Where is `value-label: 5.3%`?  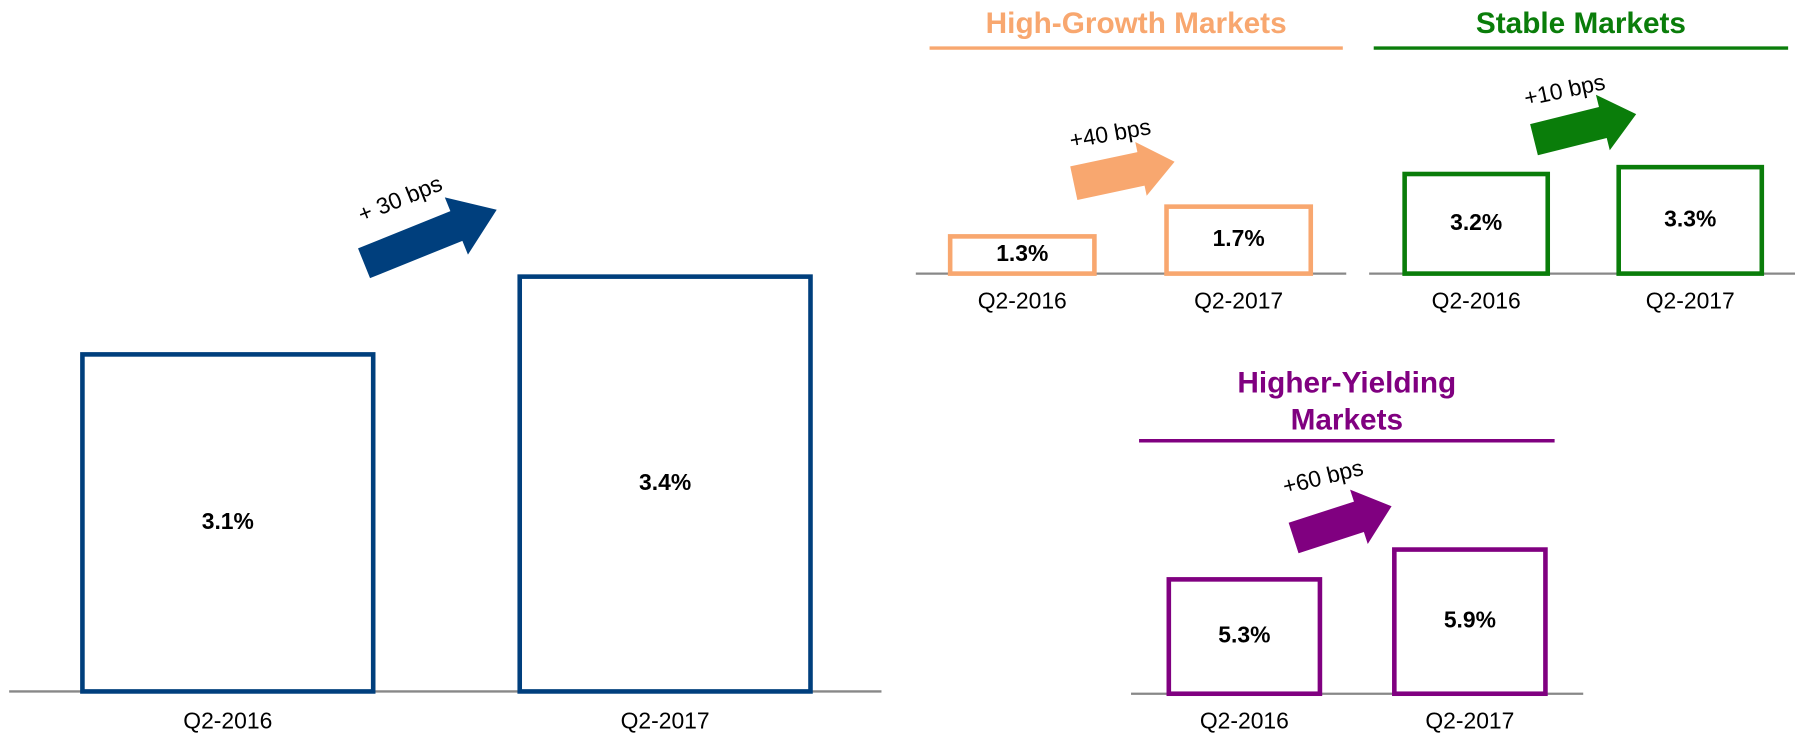 value-label: 5.3% is located at coordinates (1244, 635).